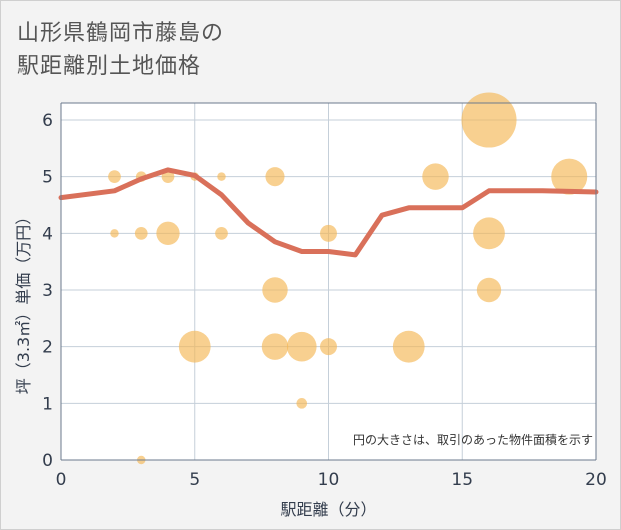  What do you see at coordinates (47, 178) in the screenshot?
I see `y-tick-label: 5` at bounding box center [47, 178].